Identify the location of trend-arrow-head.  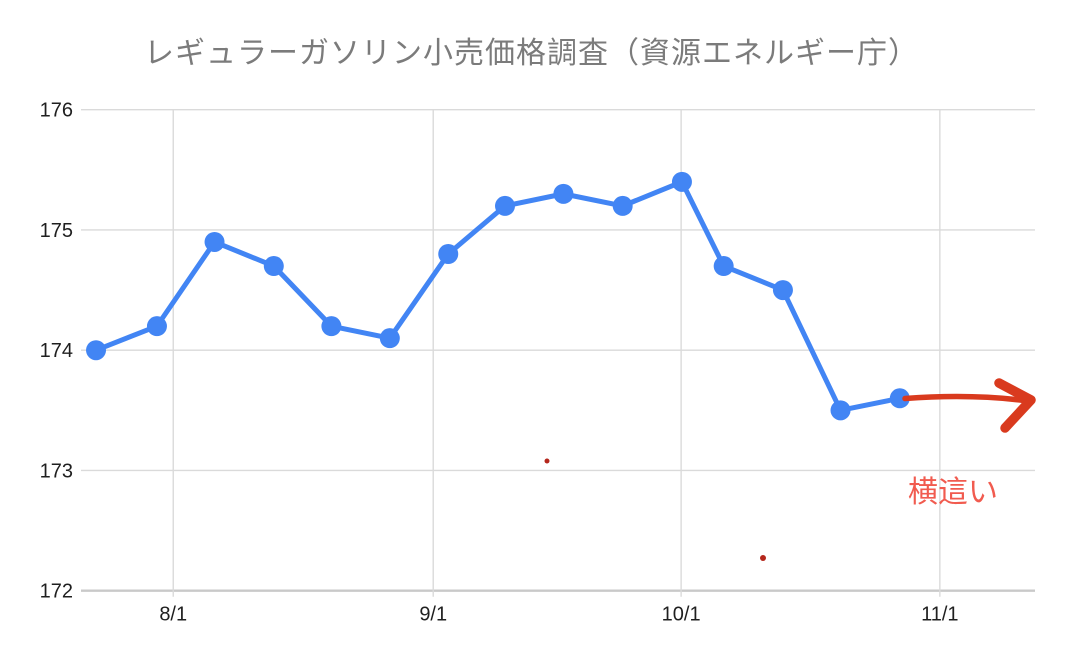
(1015, 405).